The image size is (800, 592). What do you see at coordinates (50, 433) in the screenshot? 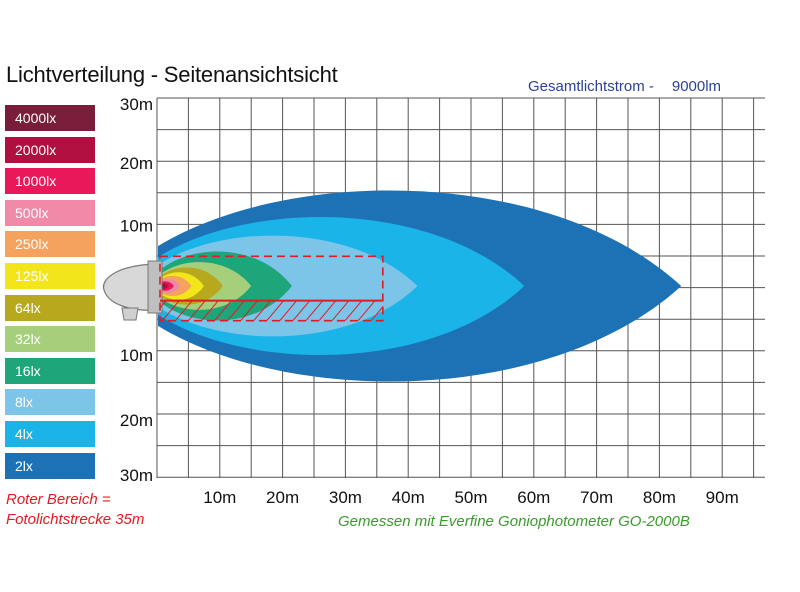
I see `legend-item-4lx: 4lx` at bounding box center [50, 433].